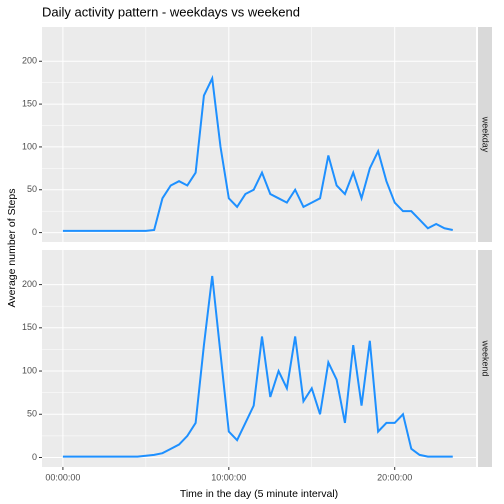 The width and height of the screenshot is (504, 504). I want to click on facet-label: weekday, so click(486, 134).